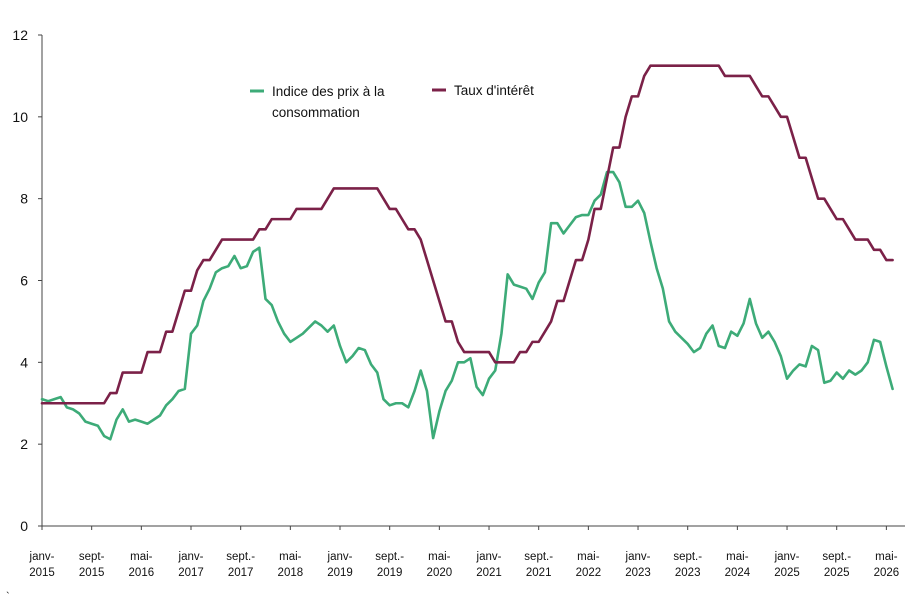 This screenshot has height=605, width=920. I want to click on x-tick-label: mai-2020, so click(440, 565).